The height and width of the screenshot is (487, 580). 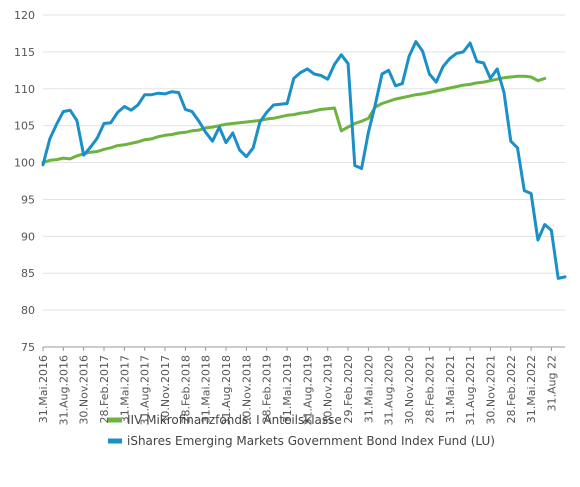 What do you see at coordinates (246, 390) in the screenshot?
I see `x-tick-label: 30.Nov.2018` at bounding box center [246, 390].